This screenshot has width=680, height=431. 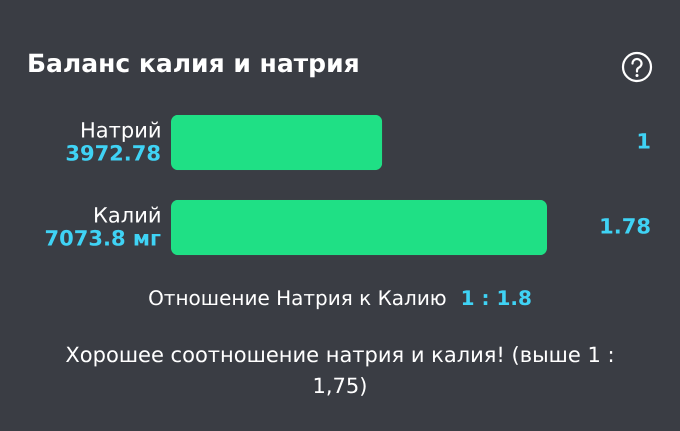 I want to click on data-label: 7073.8 мг, so click(x=103, y=238).